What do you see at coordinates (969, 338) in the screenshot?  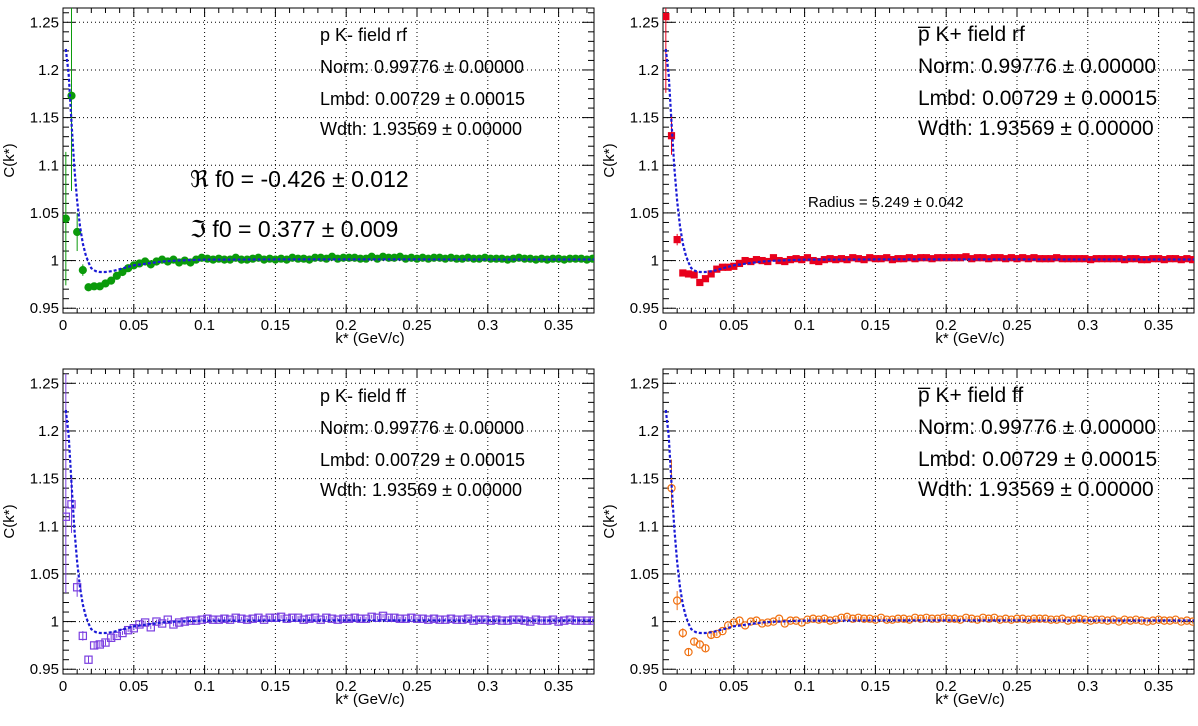 I see `x-axis-label: k* (GeV/c)` at bounding box center [969, 338].